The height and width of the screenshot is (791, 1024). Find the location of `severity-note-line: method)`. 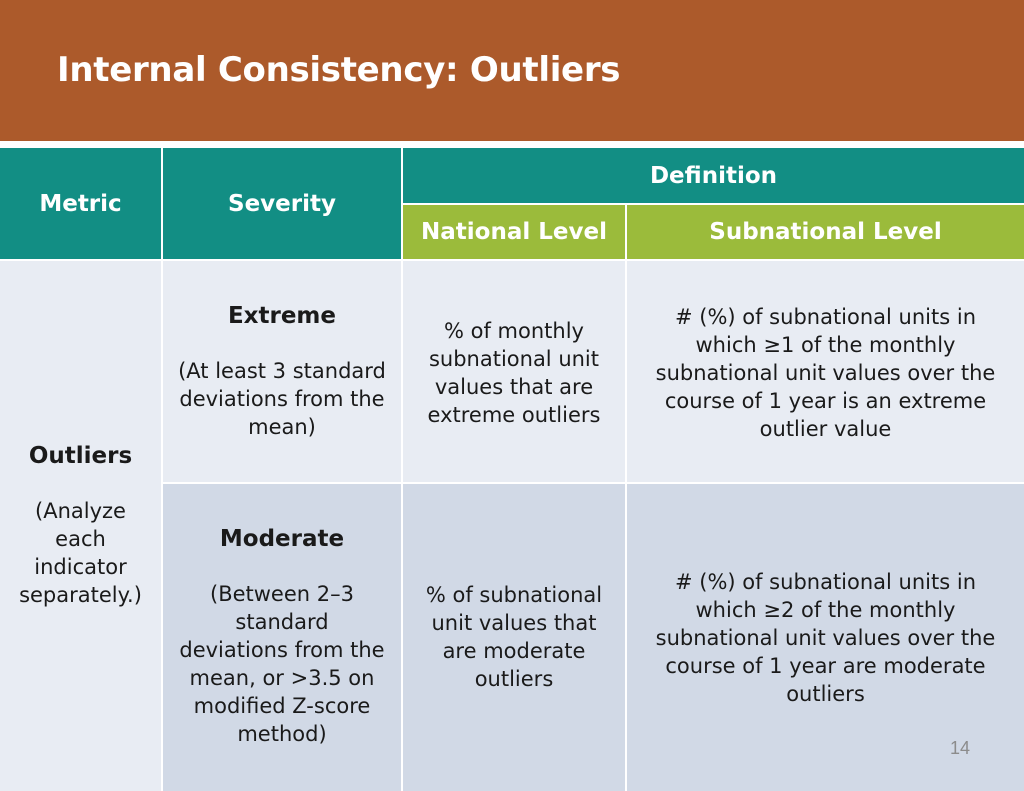

severity-note-line: method) is located at coordinates (282, 734).